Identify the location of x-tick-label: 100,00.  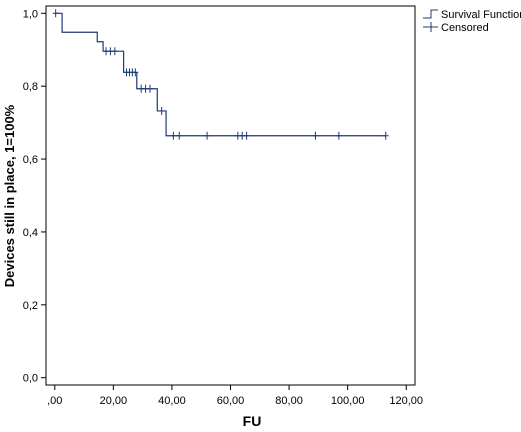
(348, 401).